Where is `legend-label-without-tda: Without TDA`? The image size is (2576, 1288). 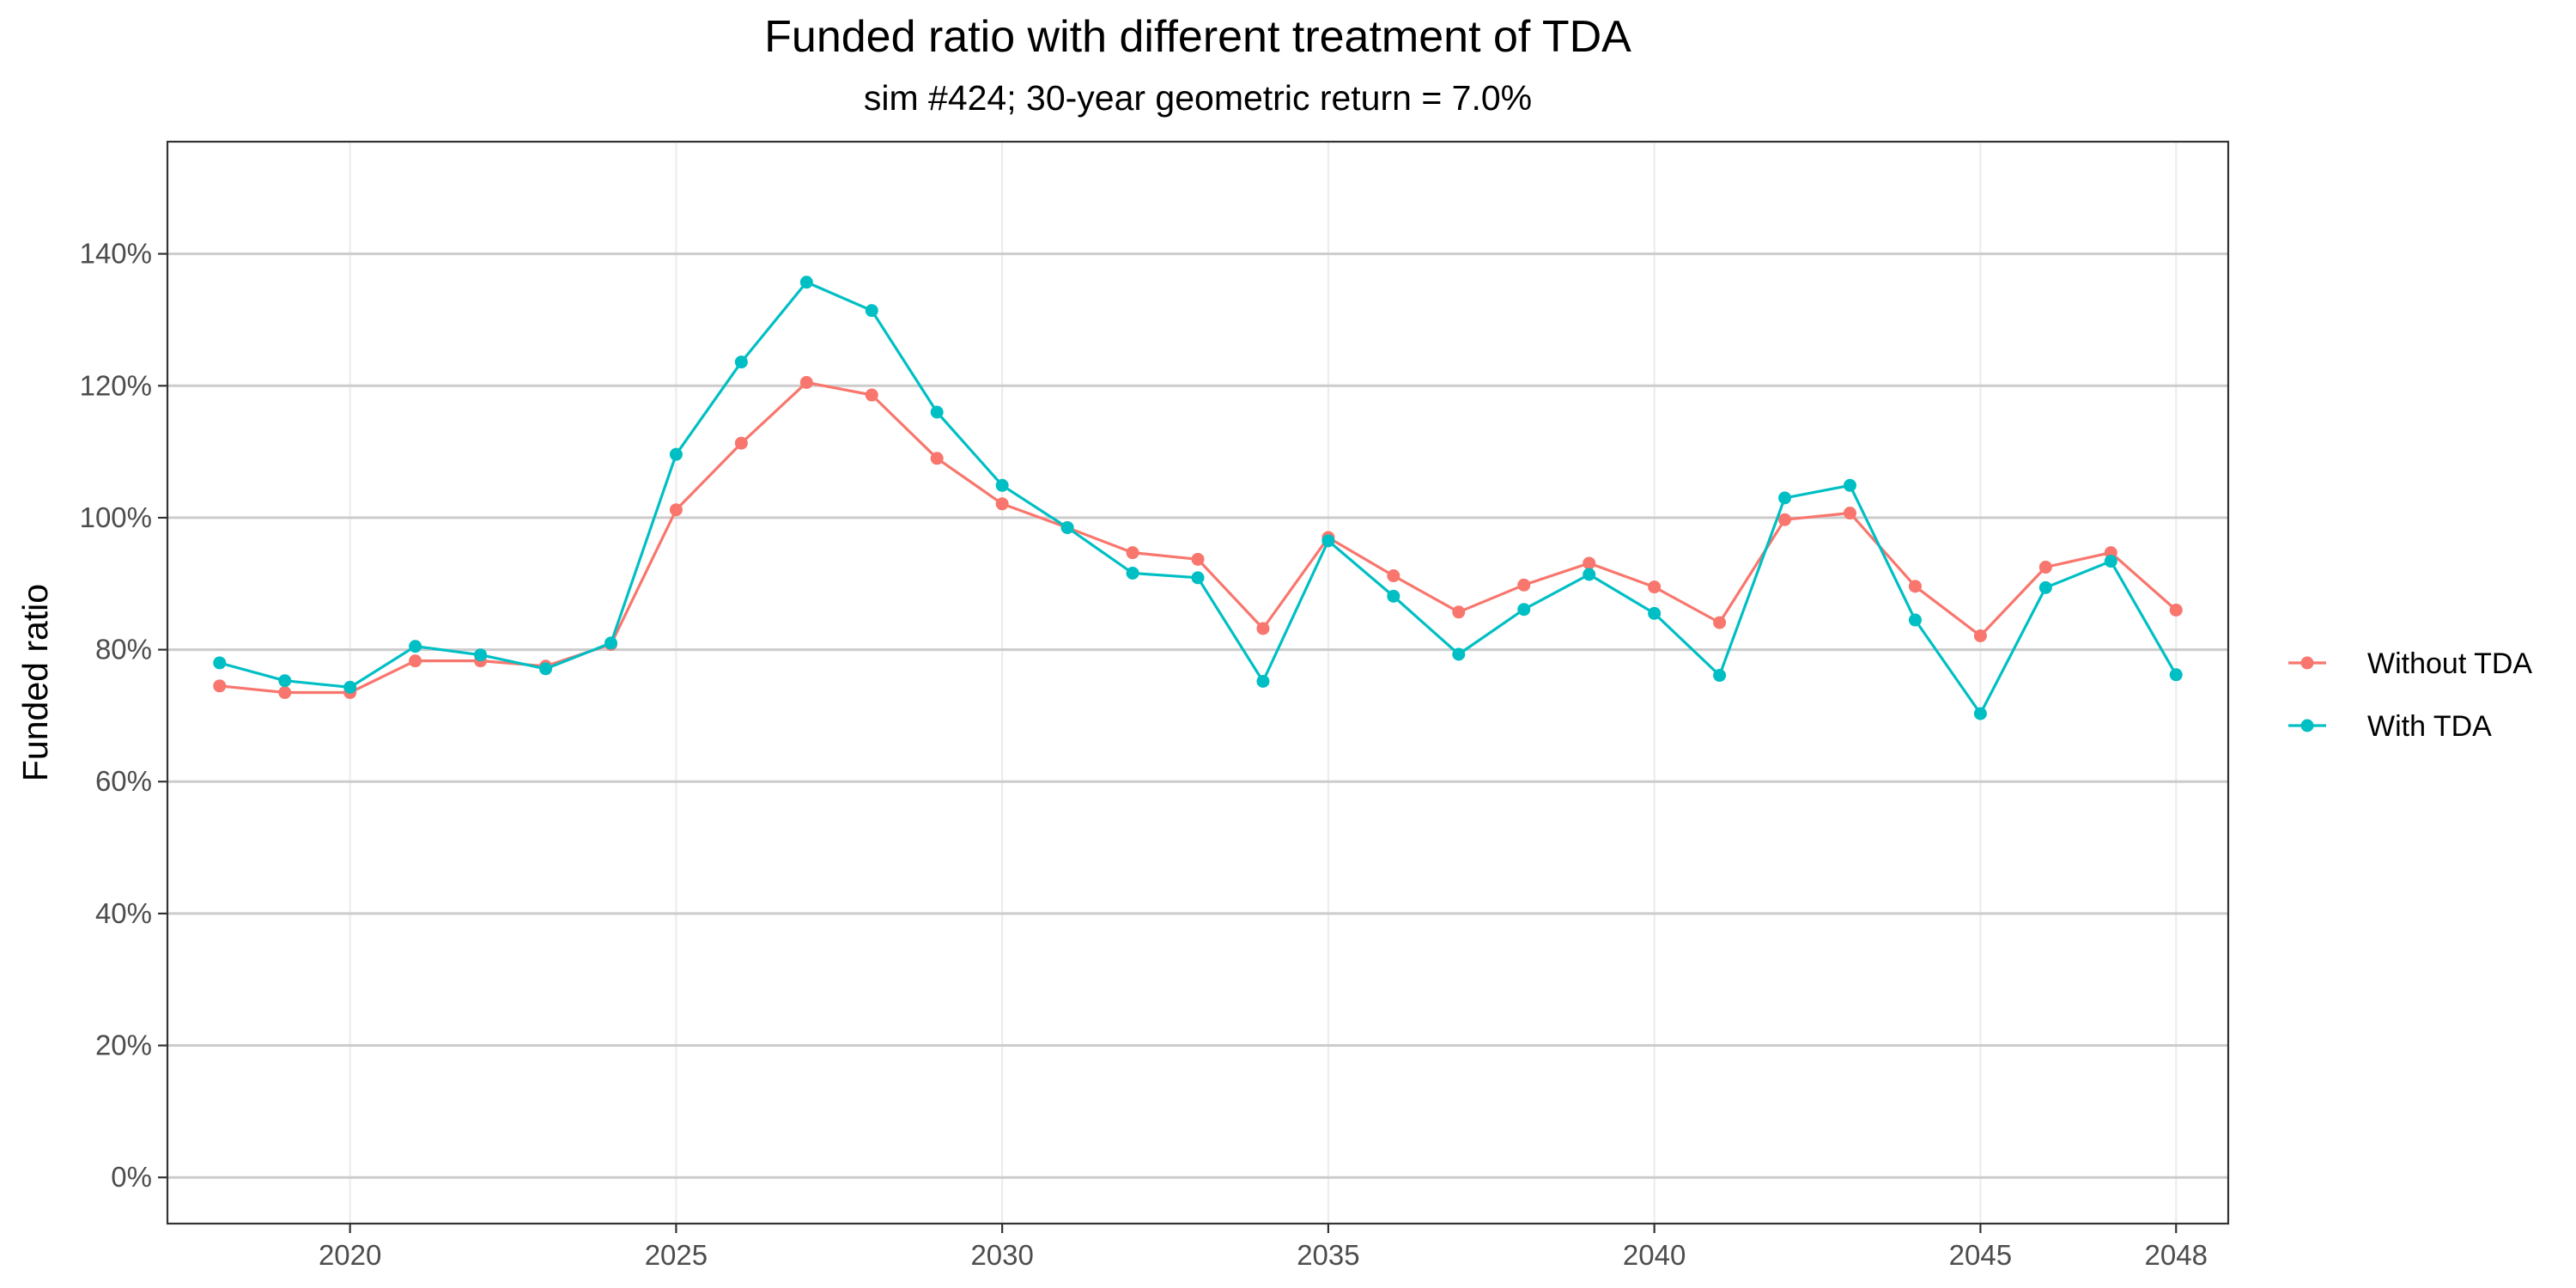
legend-label-without-tda: Without TDA is located at coordinates (2449, 663).